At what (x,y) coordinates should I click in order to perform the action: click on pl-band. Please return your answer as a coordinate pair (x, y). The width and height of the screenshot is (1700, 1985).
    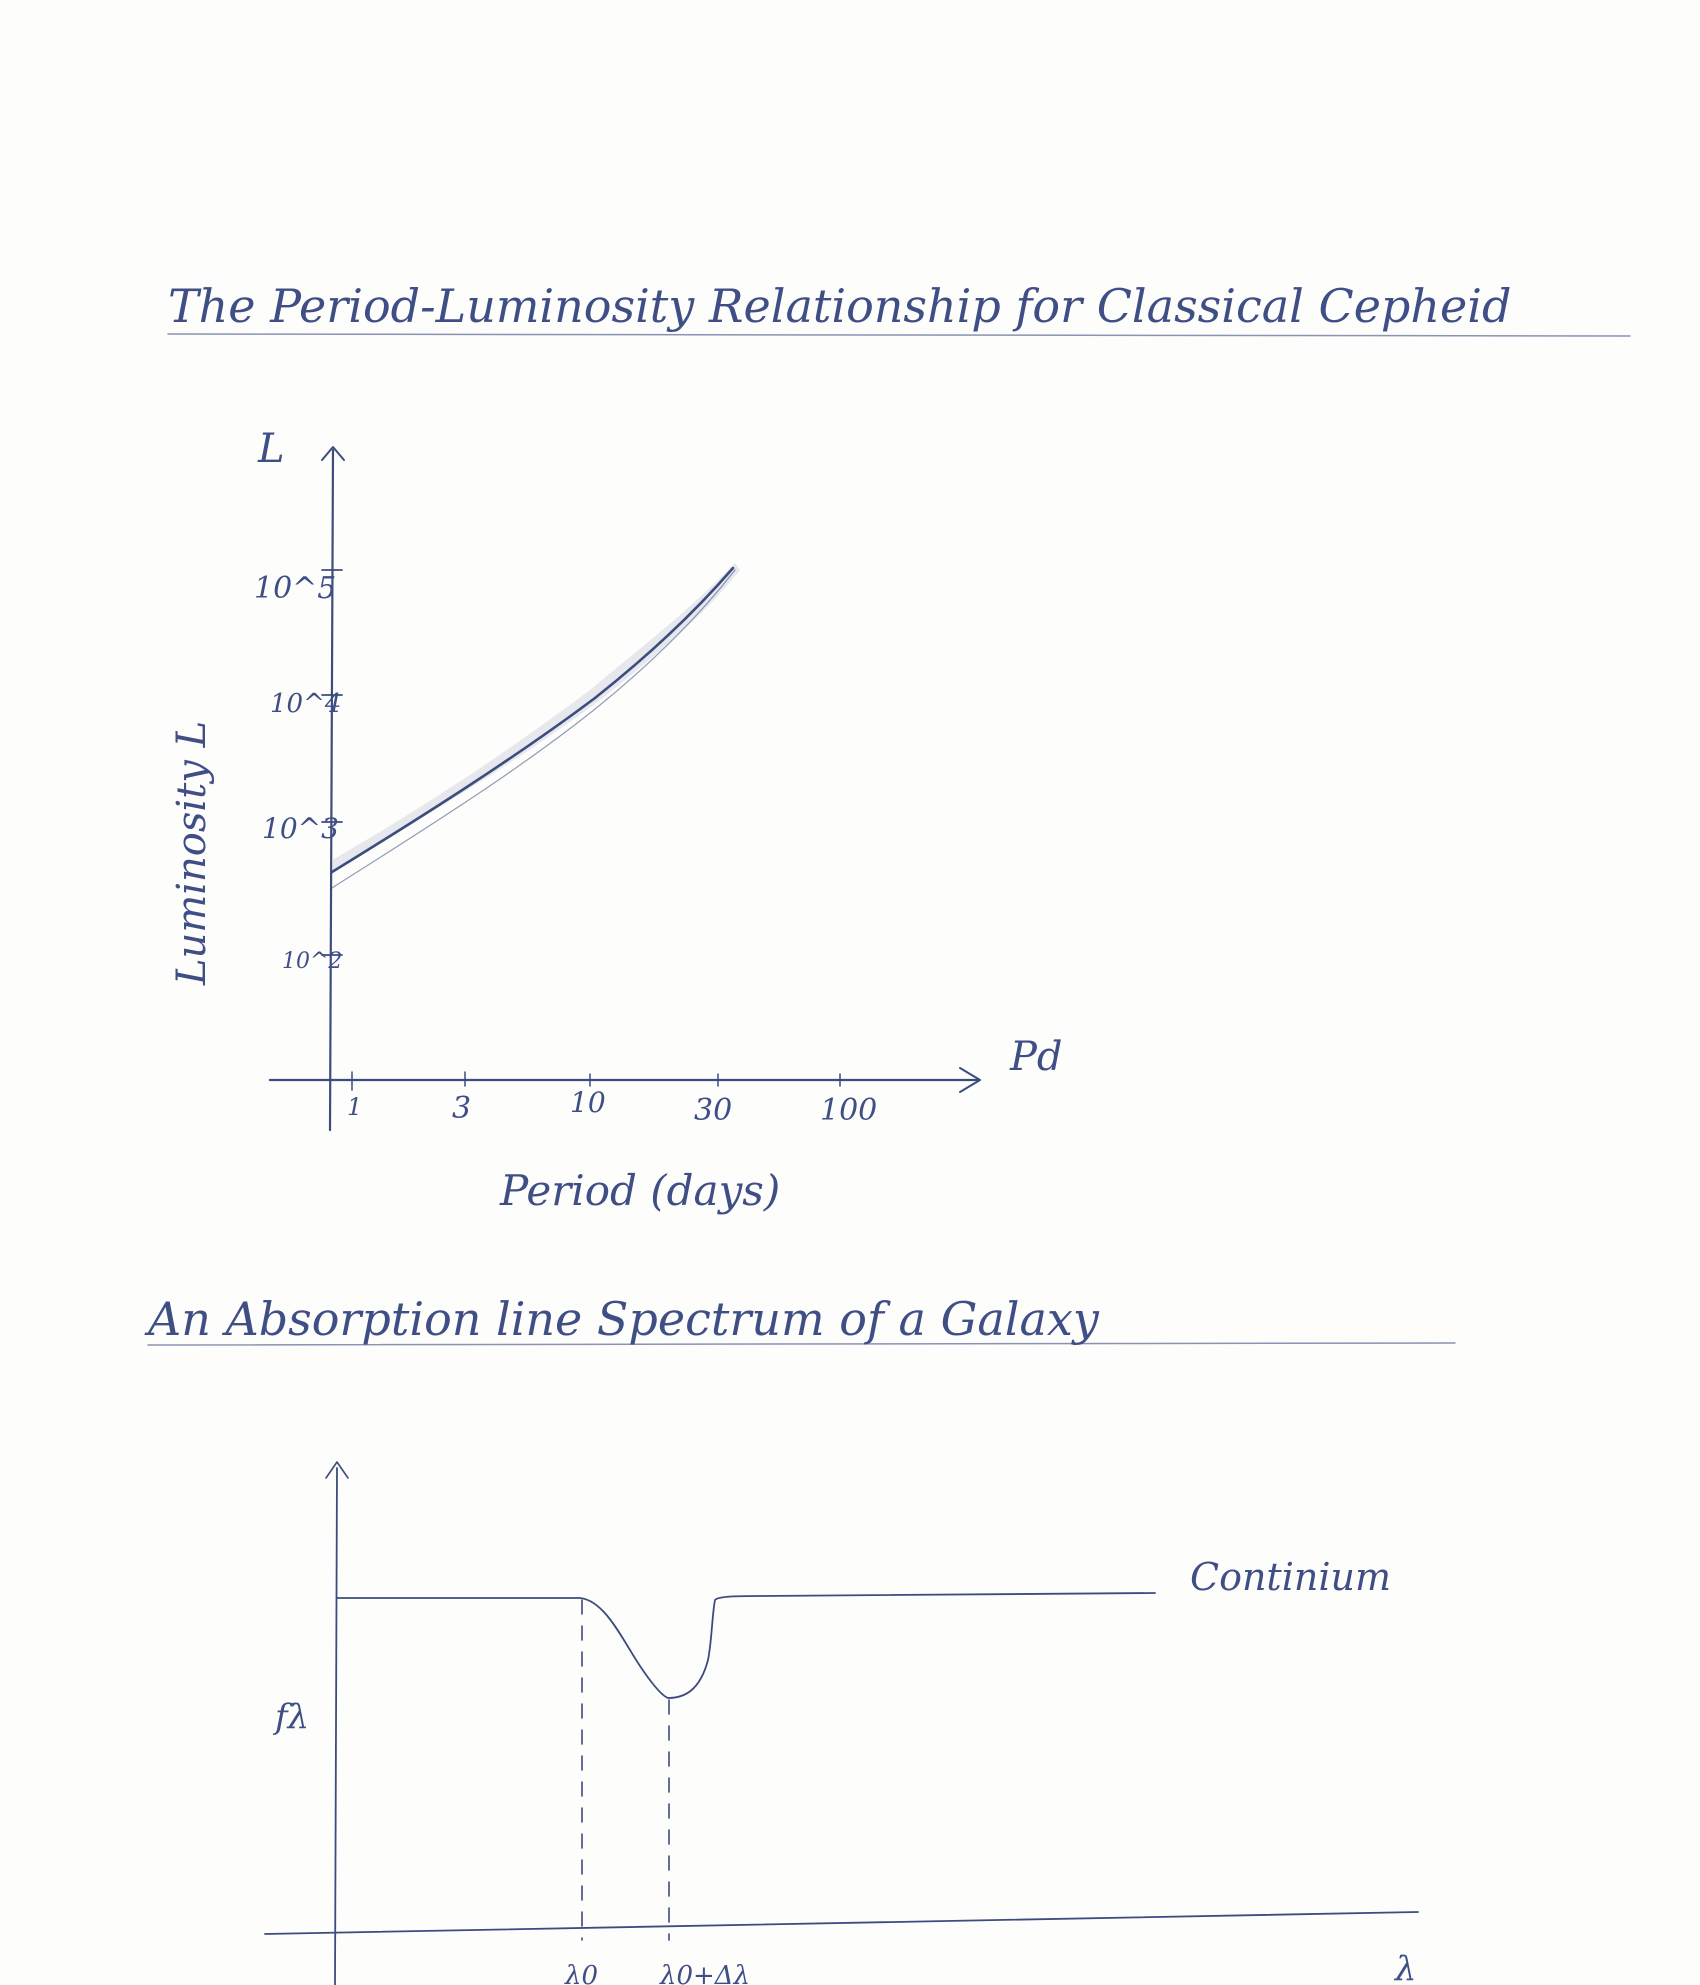
    Looking at the image, I should click on (536, 716).